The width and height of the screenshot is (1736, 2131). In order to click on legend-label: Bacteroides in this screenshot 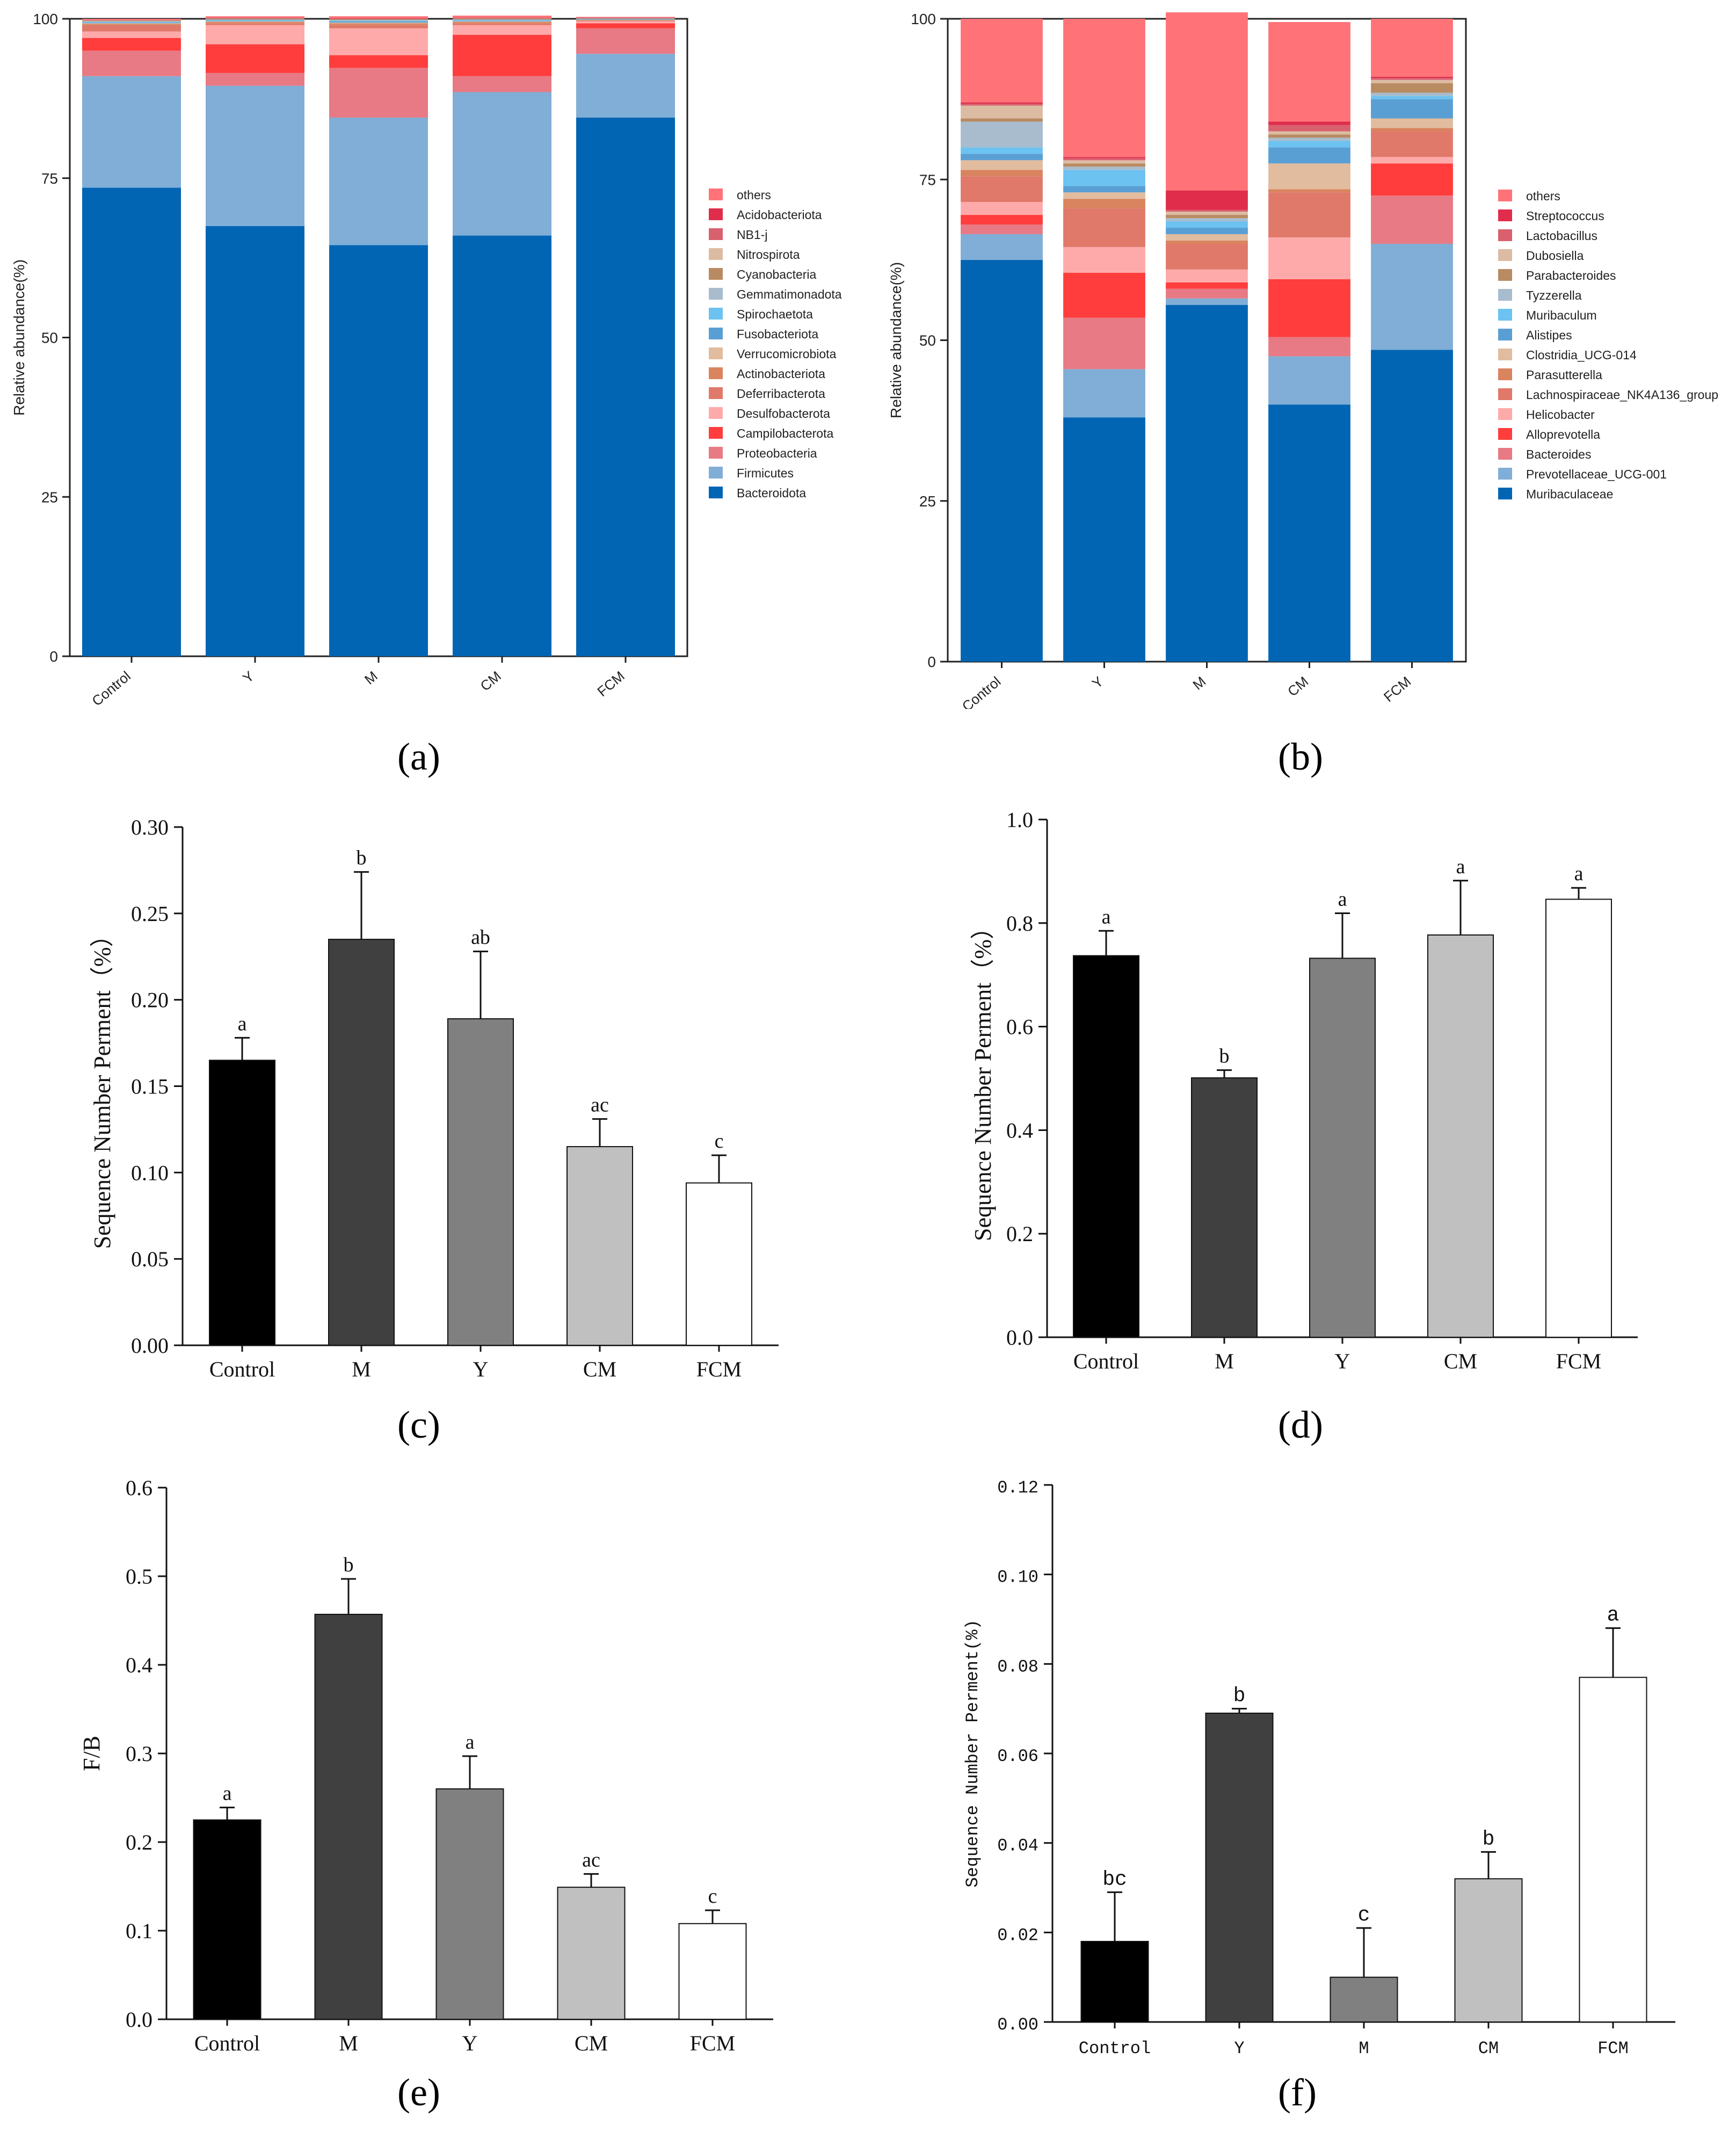, I will do `click(1559, 454)`.